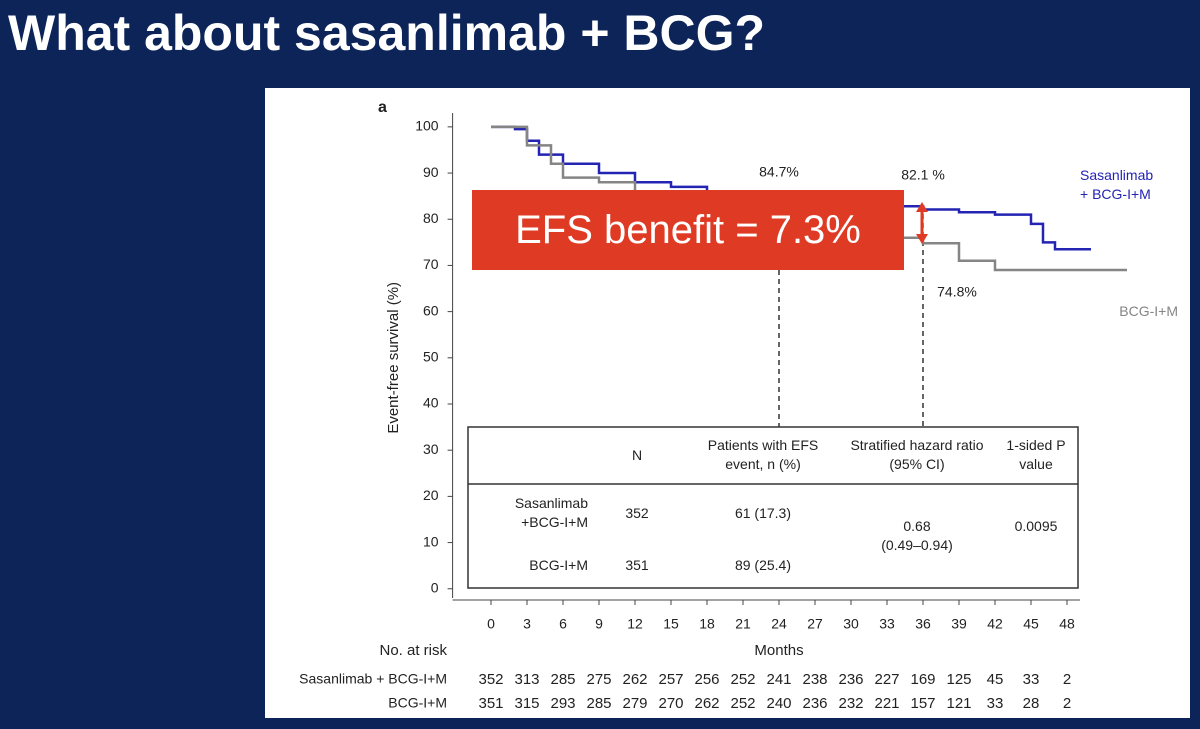 The width and height of the screenshot is (1200, 729). What do you see at coordinates (431, 541) in the screenshot?
I see `y-tick-label: 10` at bounding box center [431, 541].